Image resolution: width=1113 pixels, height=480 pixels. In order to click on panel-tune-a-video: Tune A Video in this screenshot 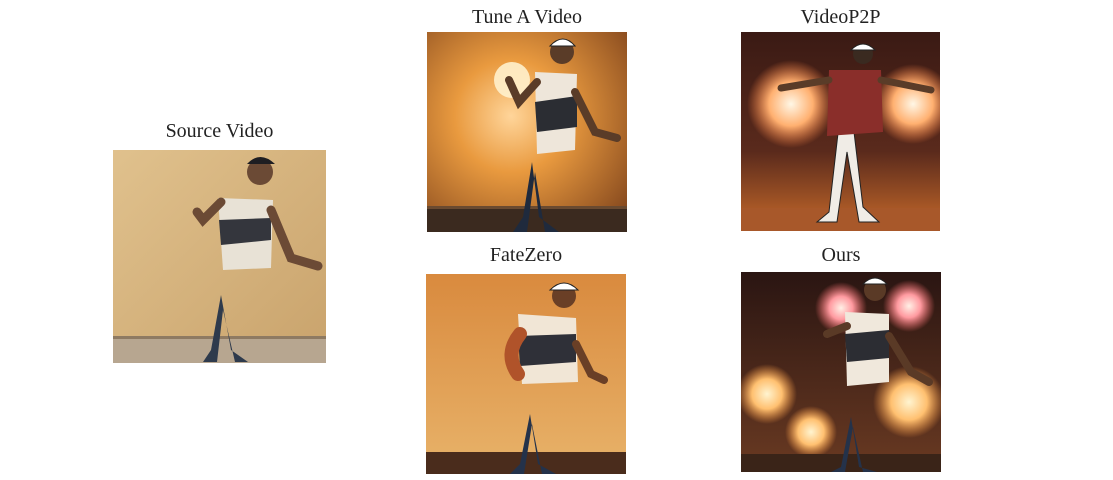, I will do `click(527, 119)`.